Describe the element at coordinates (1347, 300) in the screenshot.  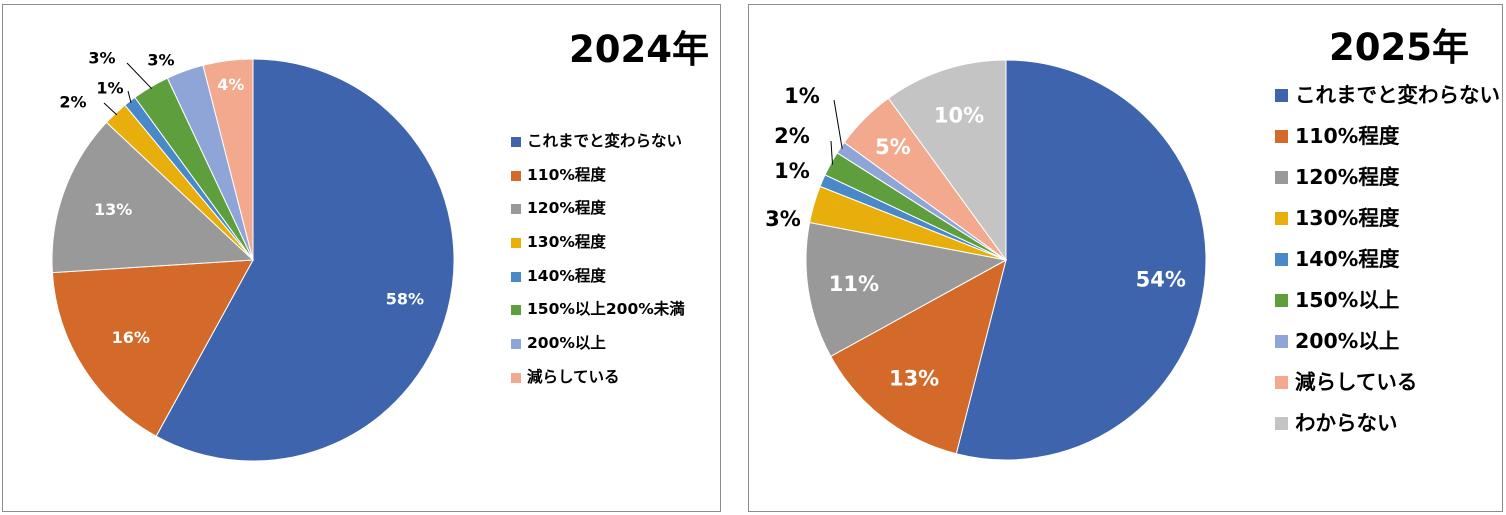
I see `legend-label-2025-5: 150%以上` at that location.